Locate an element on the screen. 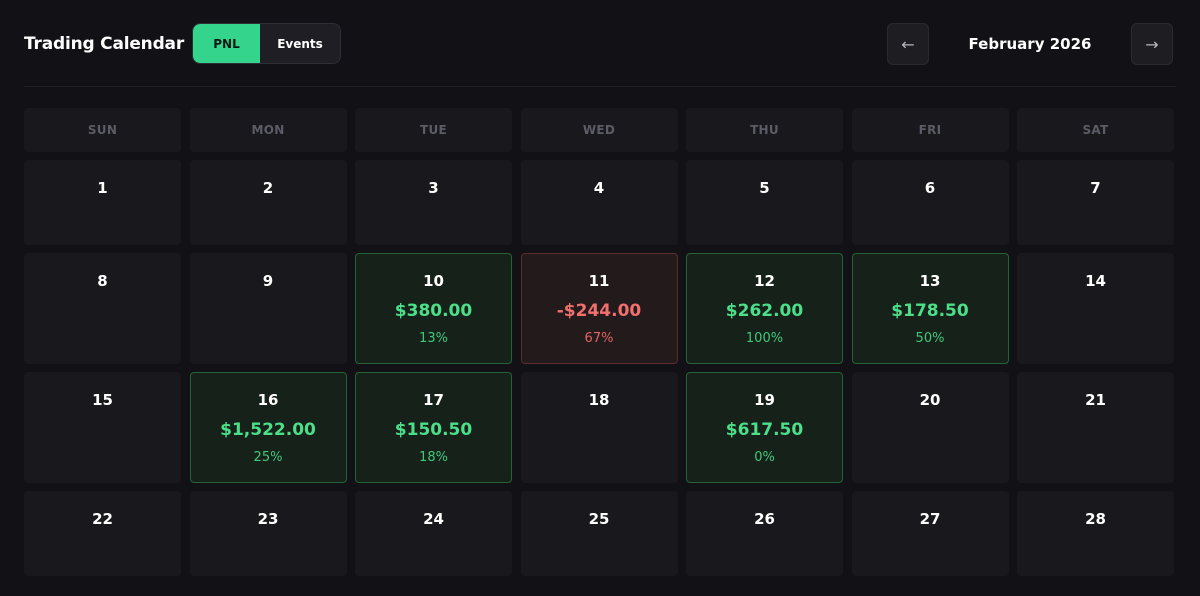 Image resolution: width=1200 pixels, height=596 pixels. day-pnl-value: $1,522.00 is located at coordinates (268, 430).